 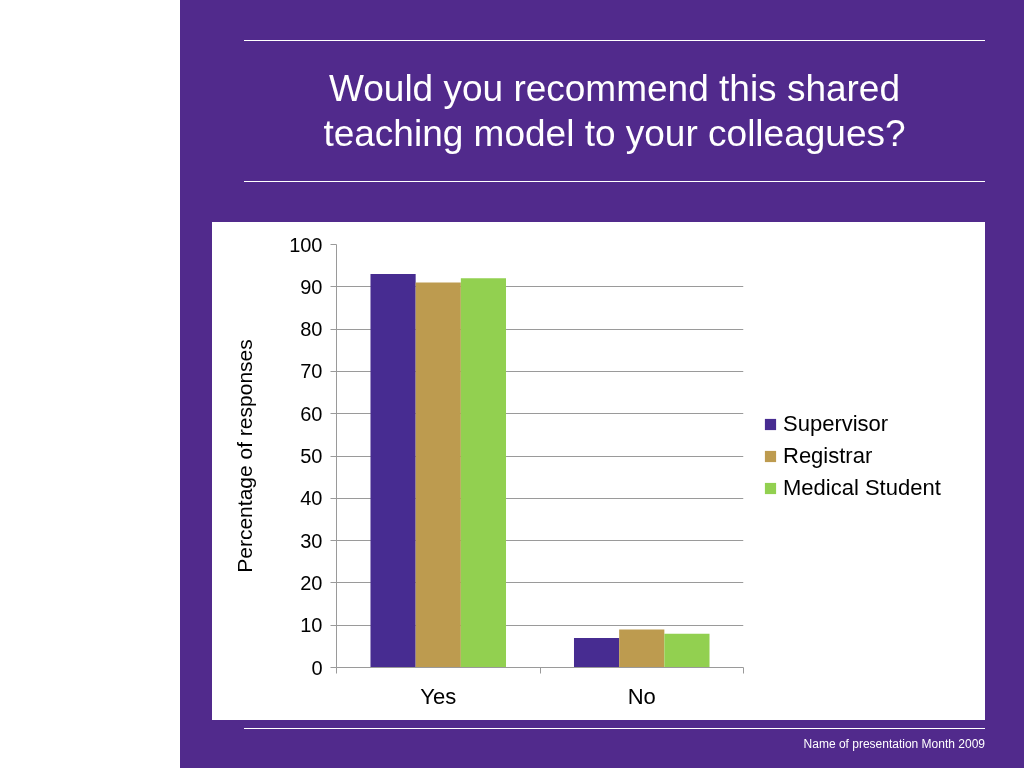 What do you see at coordinates (306, 244) in the screenshot?
I see `y-tick-label: 100` at bounding box center [306, 244].